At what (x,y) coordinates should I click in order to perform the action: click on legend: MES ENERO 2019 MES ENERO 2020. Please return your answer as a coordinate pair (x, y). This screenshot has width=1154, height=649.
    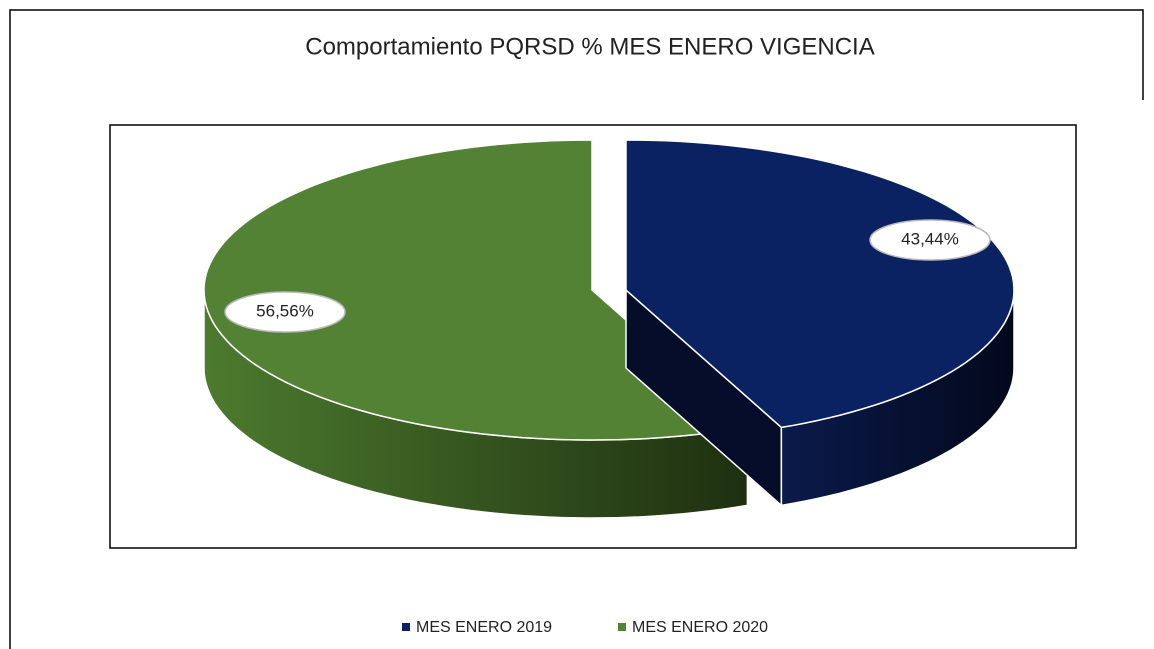
    Looking at the image, I should click on (585, 627).